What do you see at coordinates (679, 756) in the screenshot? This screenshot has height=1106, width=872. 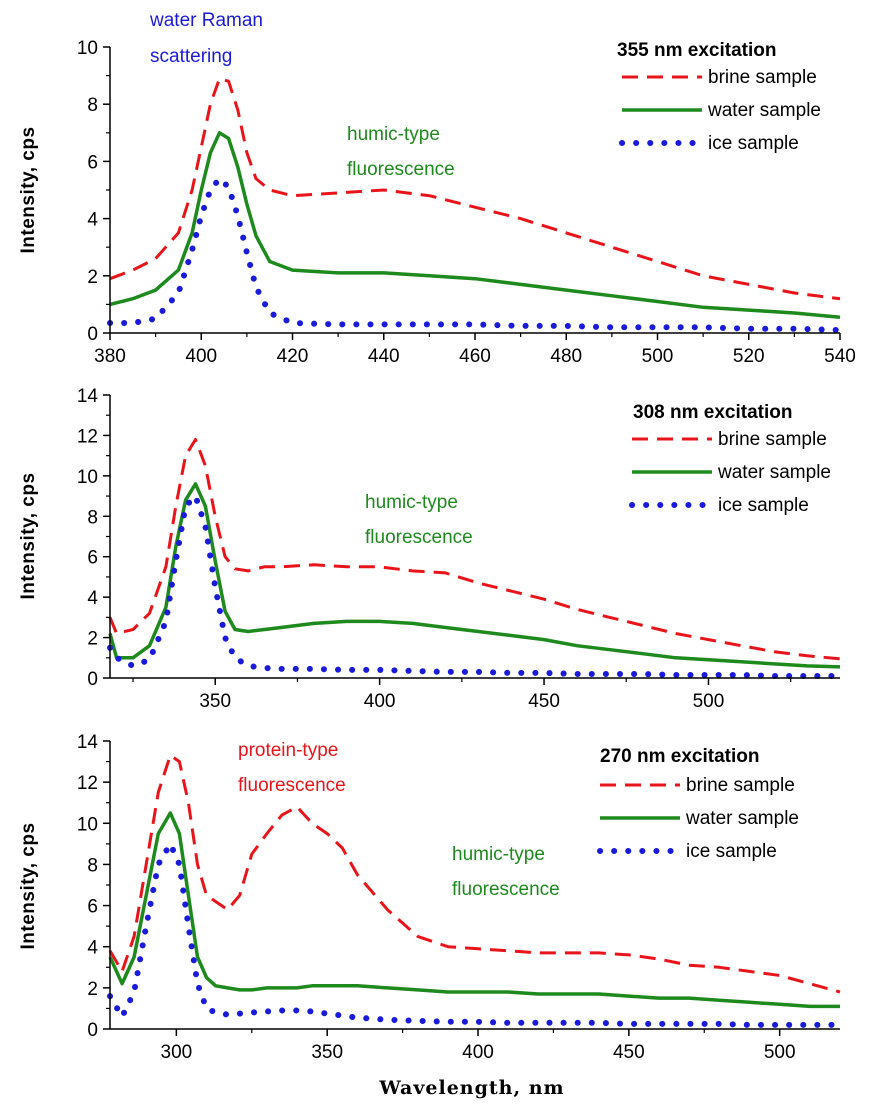 I see `legend-title: 270 nm excitation` at bounding box center [679, 756].